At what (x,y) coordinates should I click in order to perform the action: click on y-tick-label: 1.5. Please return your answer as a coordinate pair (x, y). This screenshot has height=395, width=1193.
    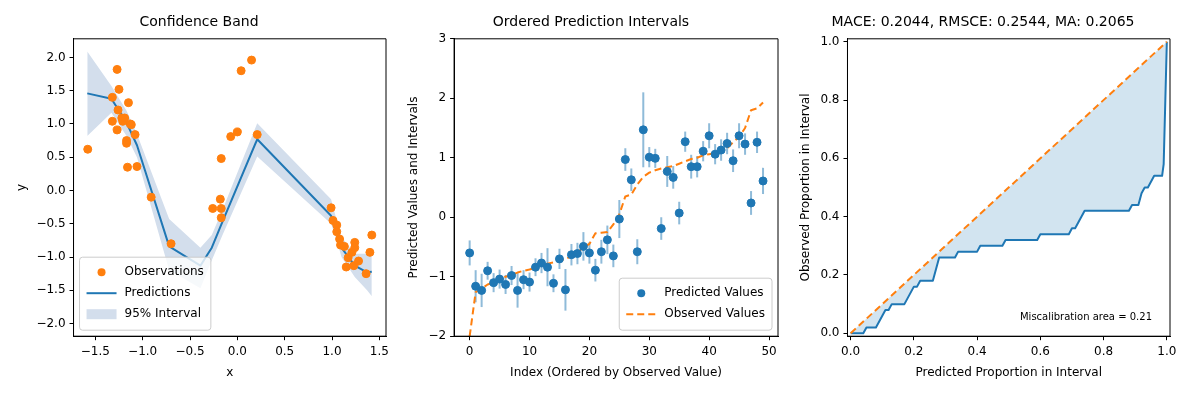
    Looking at the image, I should click on (56, 89).